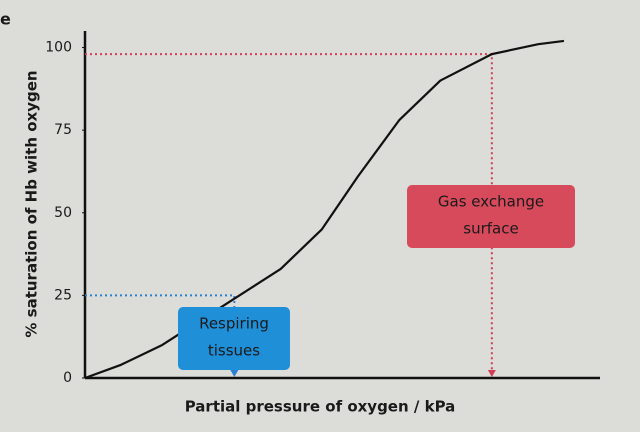 Image resolution: width=640 pixels, height=432 pixels. I want to click on annotation-text: surface, so click(490, 229).